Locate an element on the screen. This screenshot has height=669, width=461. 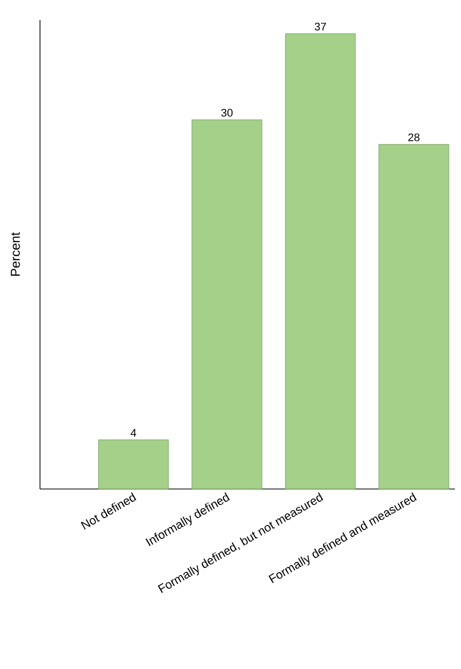
data-label: 37 is located at coordinates (320, 26).